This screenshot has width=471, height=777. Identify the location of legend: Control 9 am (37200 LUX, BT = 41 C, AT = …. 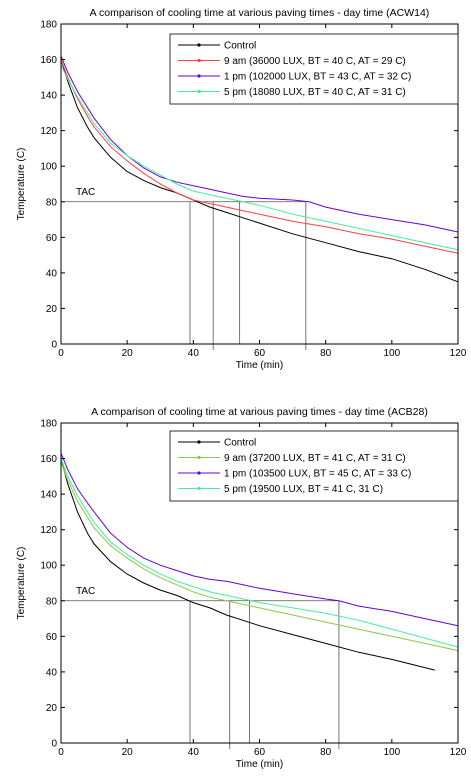
(314, 466).